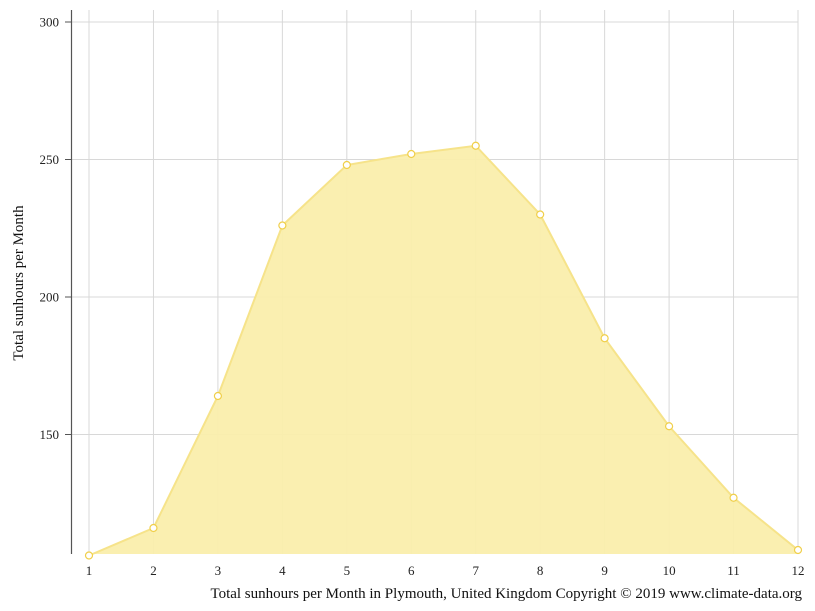  I want to click on x-tick-label-11: 11, so click(733, 570).